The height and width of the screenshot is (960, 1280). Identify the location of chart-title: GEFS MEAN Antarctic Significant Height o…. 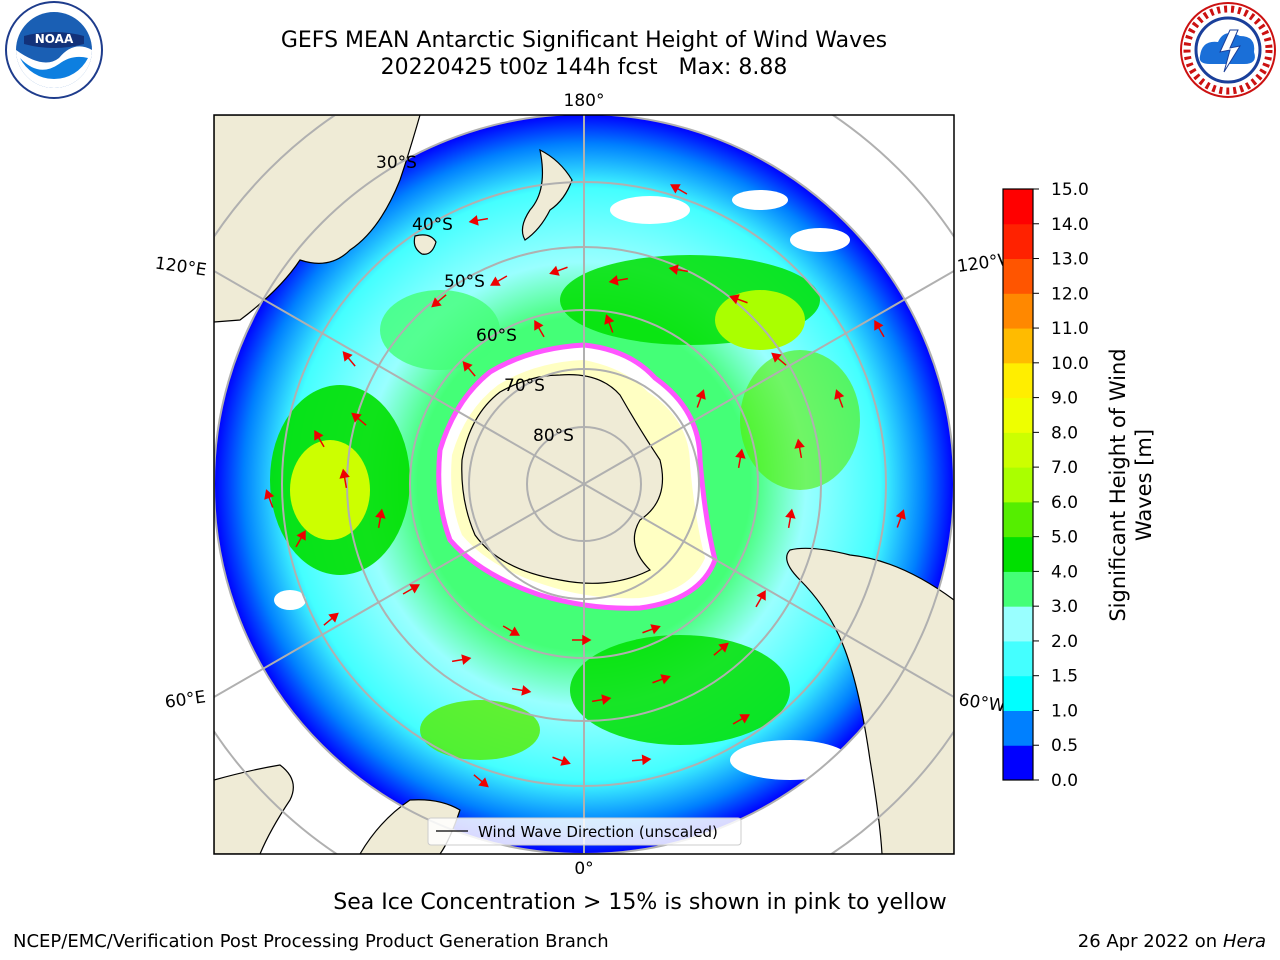
(584, 54).